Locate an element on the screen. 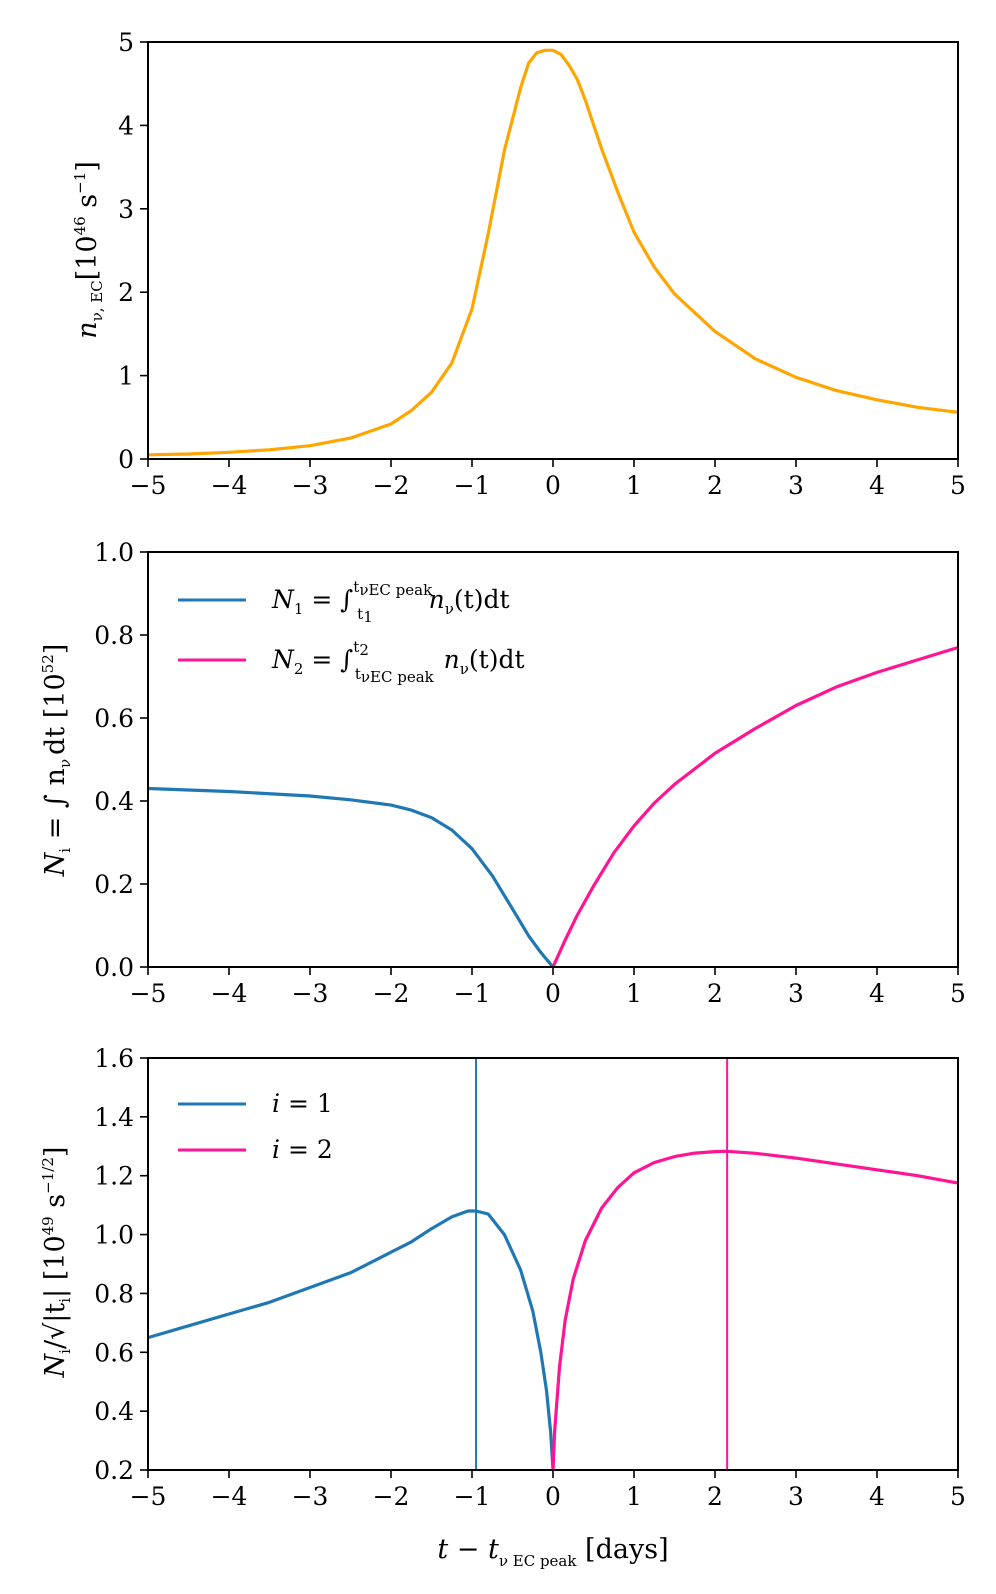 Image resolution: width=996 pixels, height=1594 pixels. panel-top-xtick-label: −5 is located at coordinates (148, 485).